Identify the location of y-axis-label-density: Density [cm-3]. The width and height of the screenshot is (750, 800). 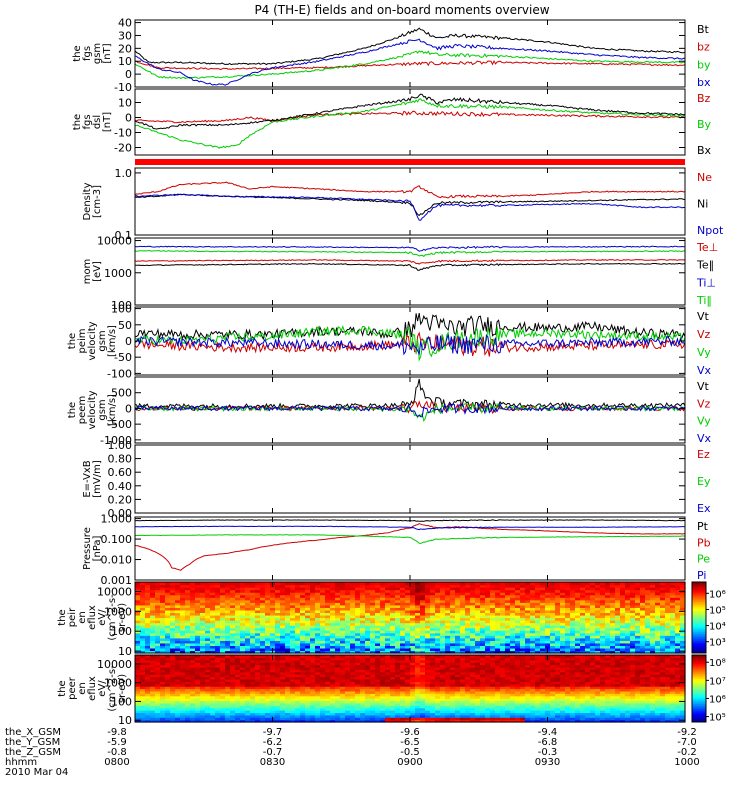
(92, 201).